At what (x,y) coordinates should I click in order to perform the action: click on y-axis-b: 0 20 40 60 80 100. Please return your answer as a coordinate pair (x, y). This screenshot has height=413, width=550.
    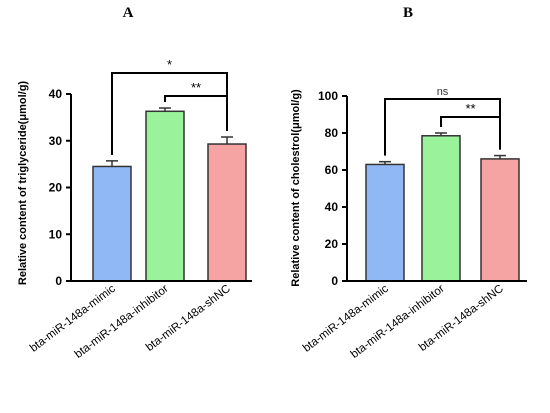
    Looking at the image, I should click on (333, 188).